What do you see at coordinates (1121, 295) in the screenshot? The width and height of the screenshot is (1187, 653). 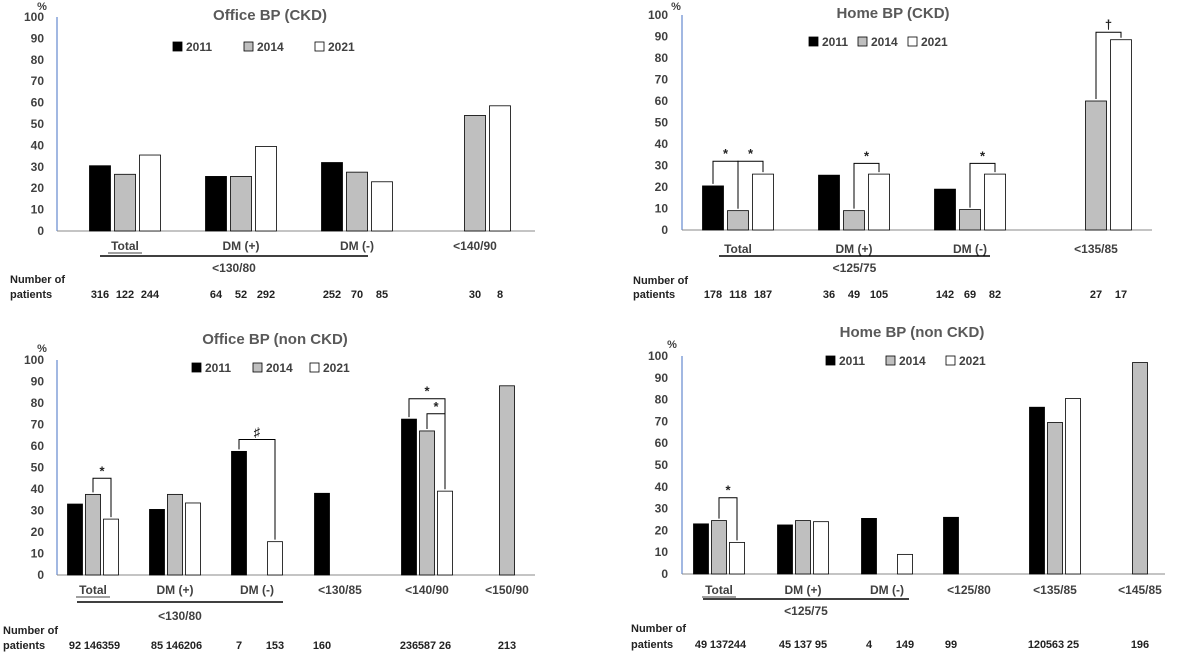 I see `patient-count: 17` at bounding box center [1121, 295].